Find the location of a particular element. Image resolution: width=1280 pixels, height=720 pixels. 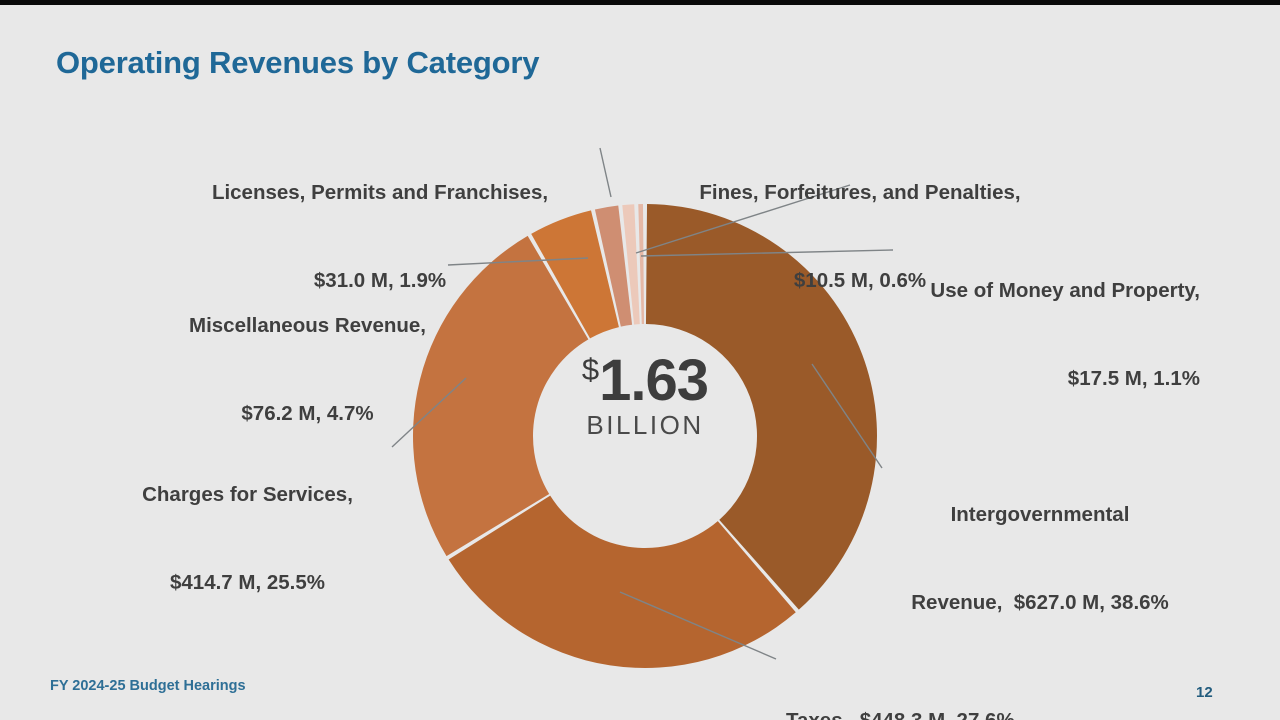

leader-line-licenses is located at coordinates (605, 172).